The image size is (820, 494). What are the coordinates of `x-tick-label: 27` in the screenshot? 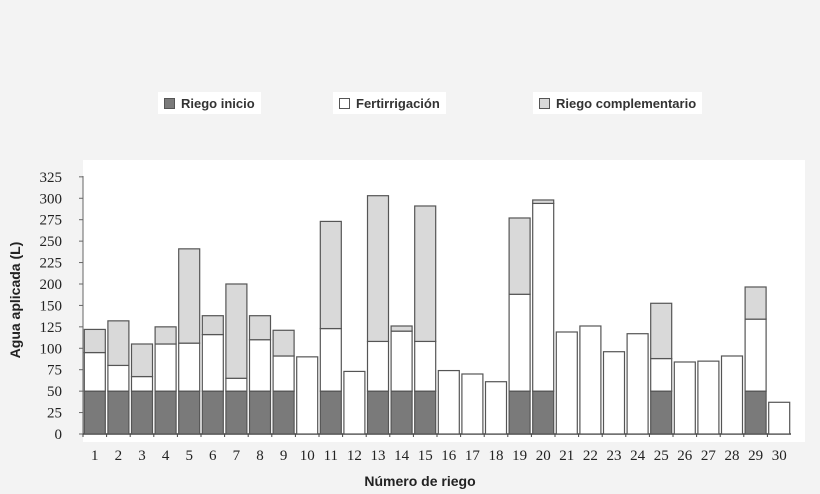 It's located at (709, 456).